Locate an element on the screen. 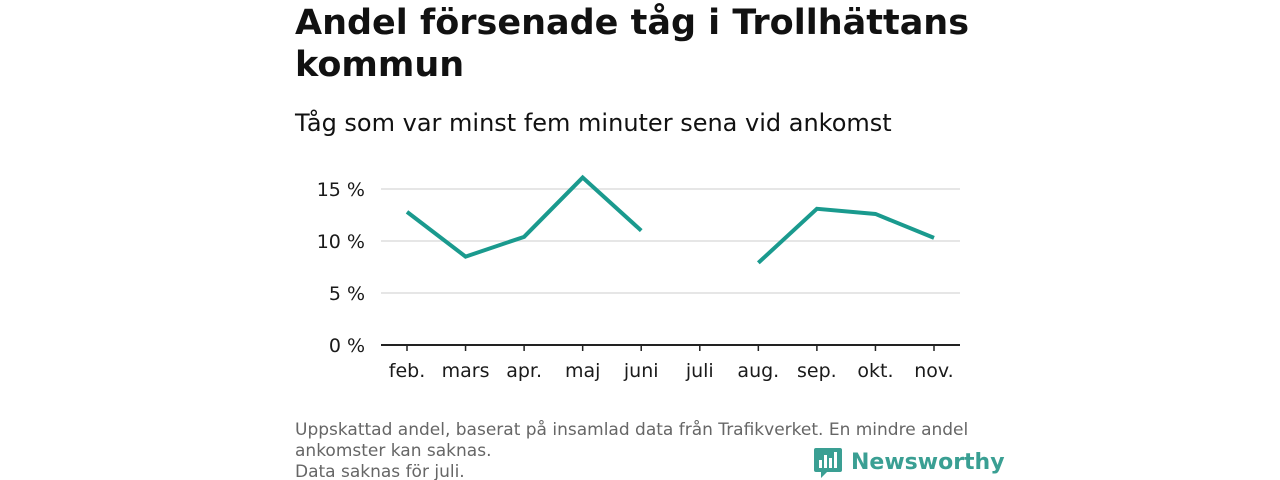  x-tick-label: sep. is located at coordinates (817, 371).